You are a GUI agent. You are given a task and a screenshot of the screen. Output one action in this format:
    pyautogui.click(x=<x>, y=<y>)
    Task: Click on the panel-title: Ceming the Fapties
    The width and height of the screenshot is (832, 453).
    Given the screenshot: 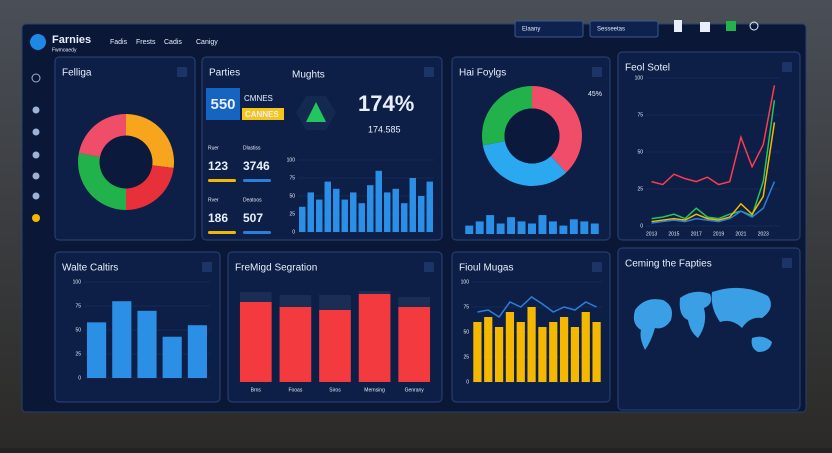 What is the action you would take?
    pyautogui.click(x=668, y=264)
    